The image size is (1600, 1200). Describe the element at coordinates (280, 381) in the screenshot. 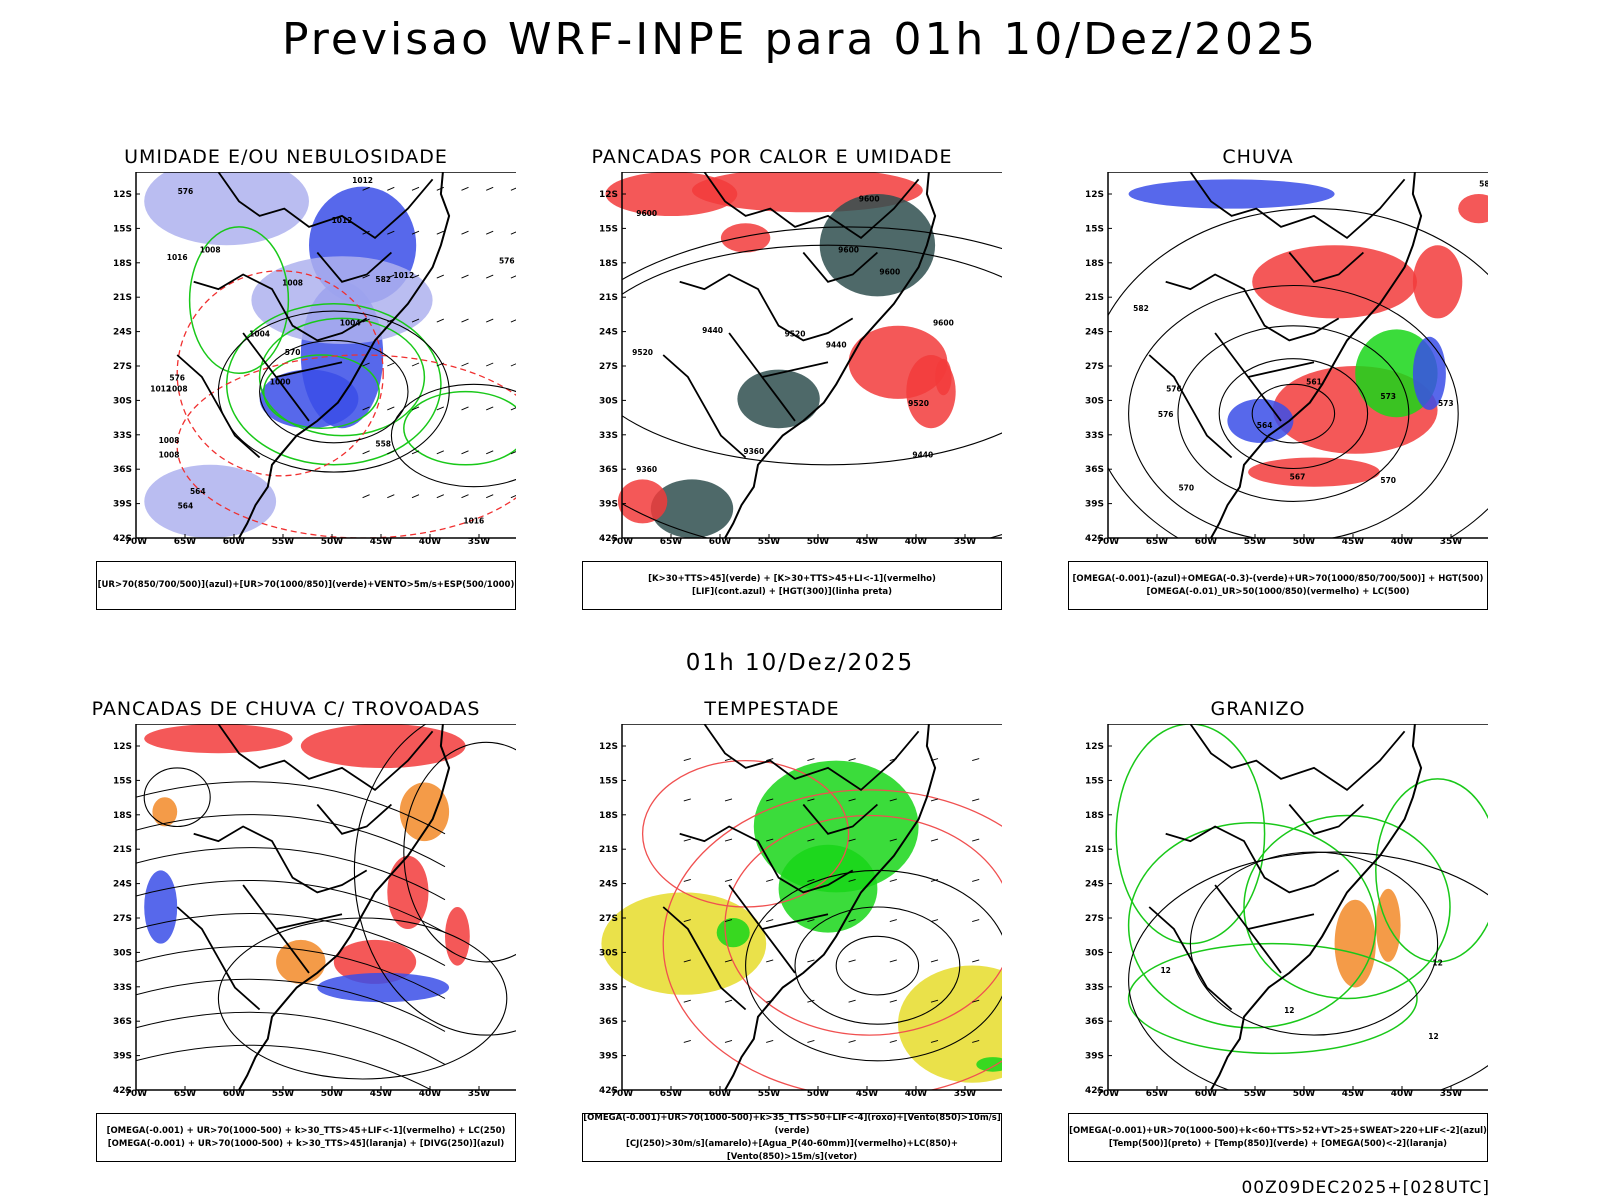

I see `contour-label: 1000` at that location.